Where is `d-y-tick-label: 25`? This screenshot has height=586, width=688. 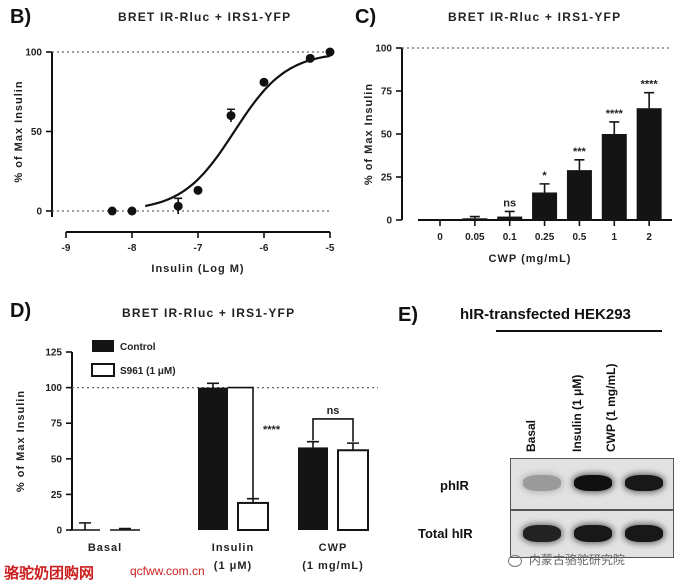
d-y-tick-label: 25 is located at coordinates (57, 495).